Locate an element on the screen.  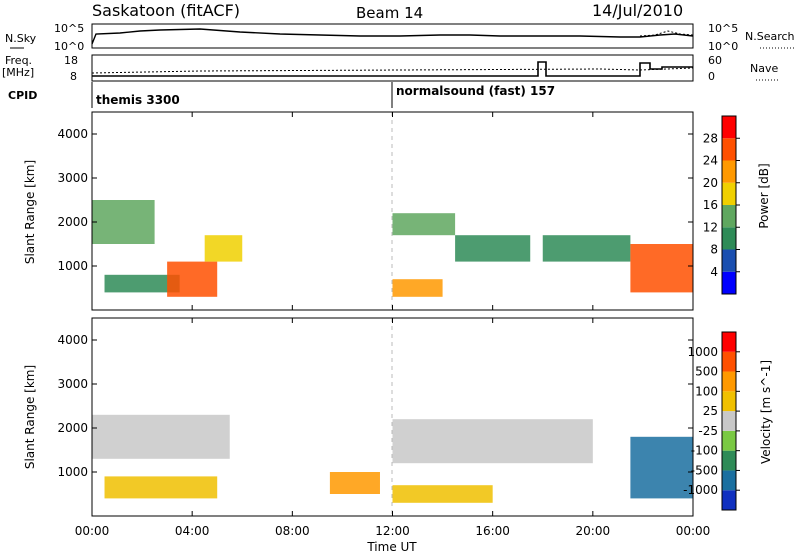
x-tick-label: 16:00 is located at coordinates (492, 531).